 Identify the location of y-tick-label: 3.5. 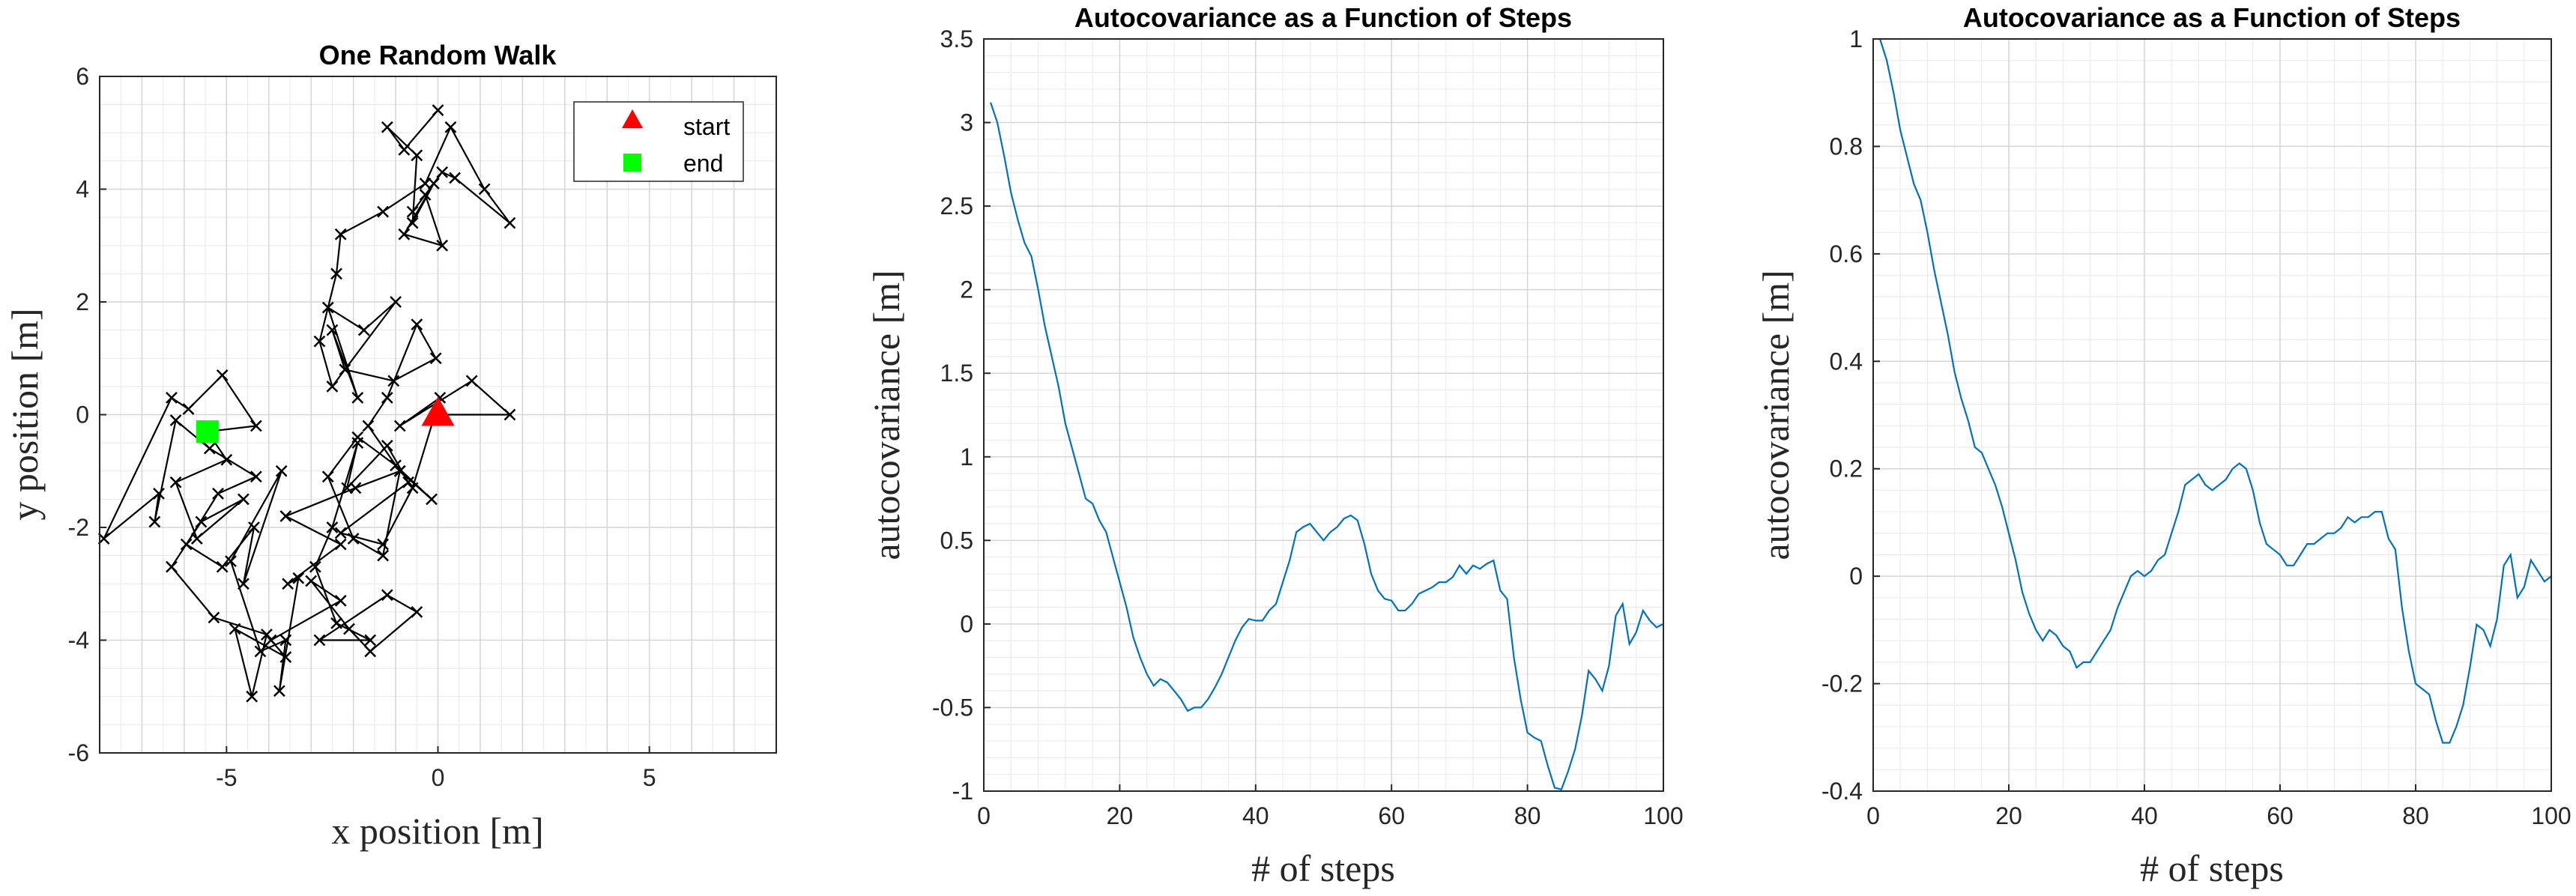
(956, 38).